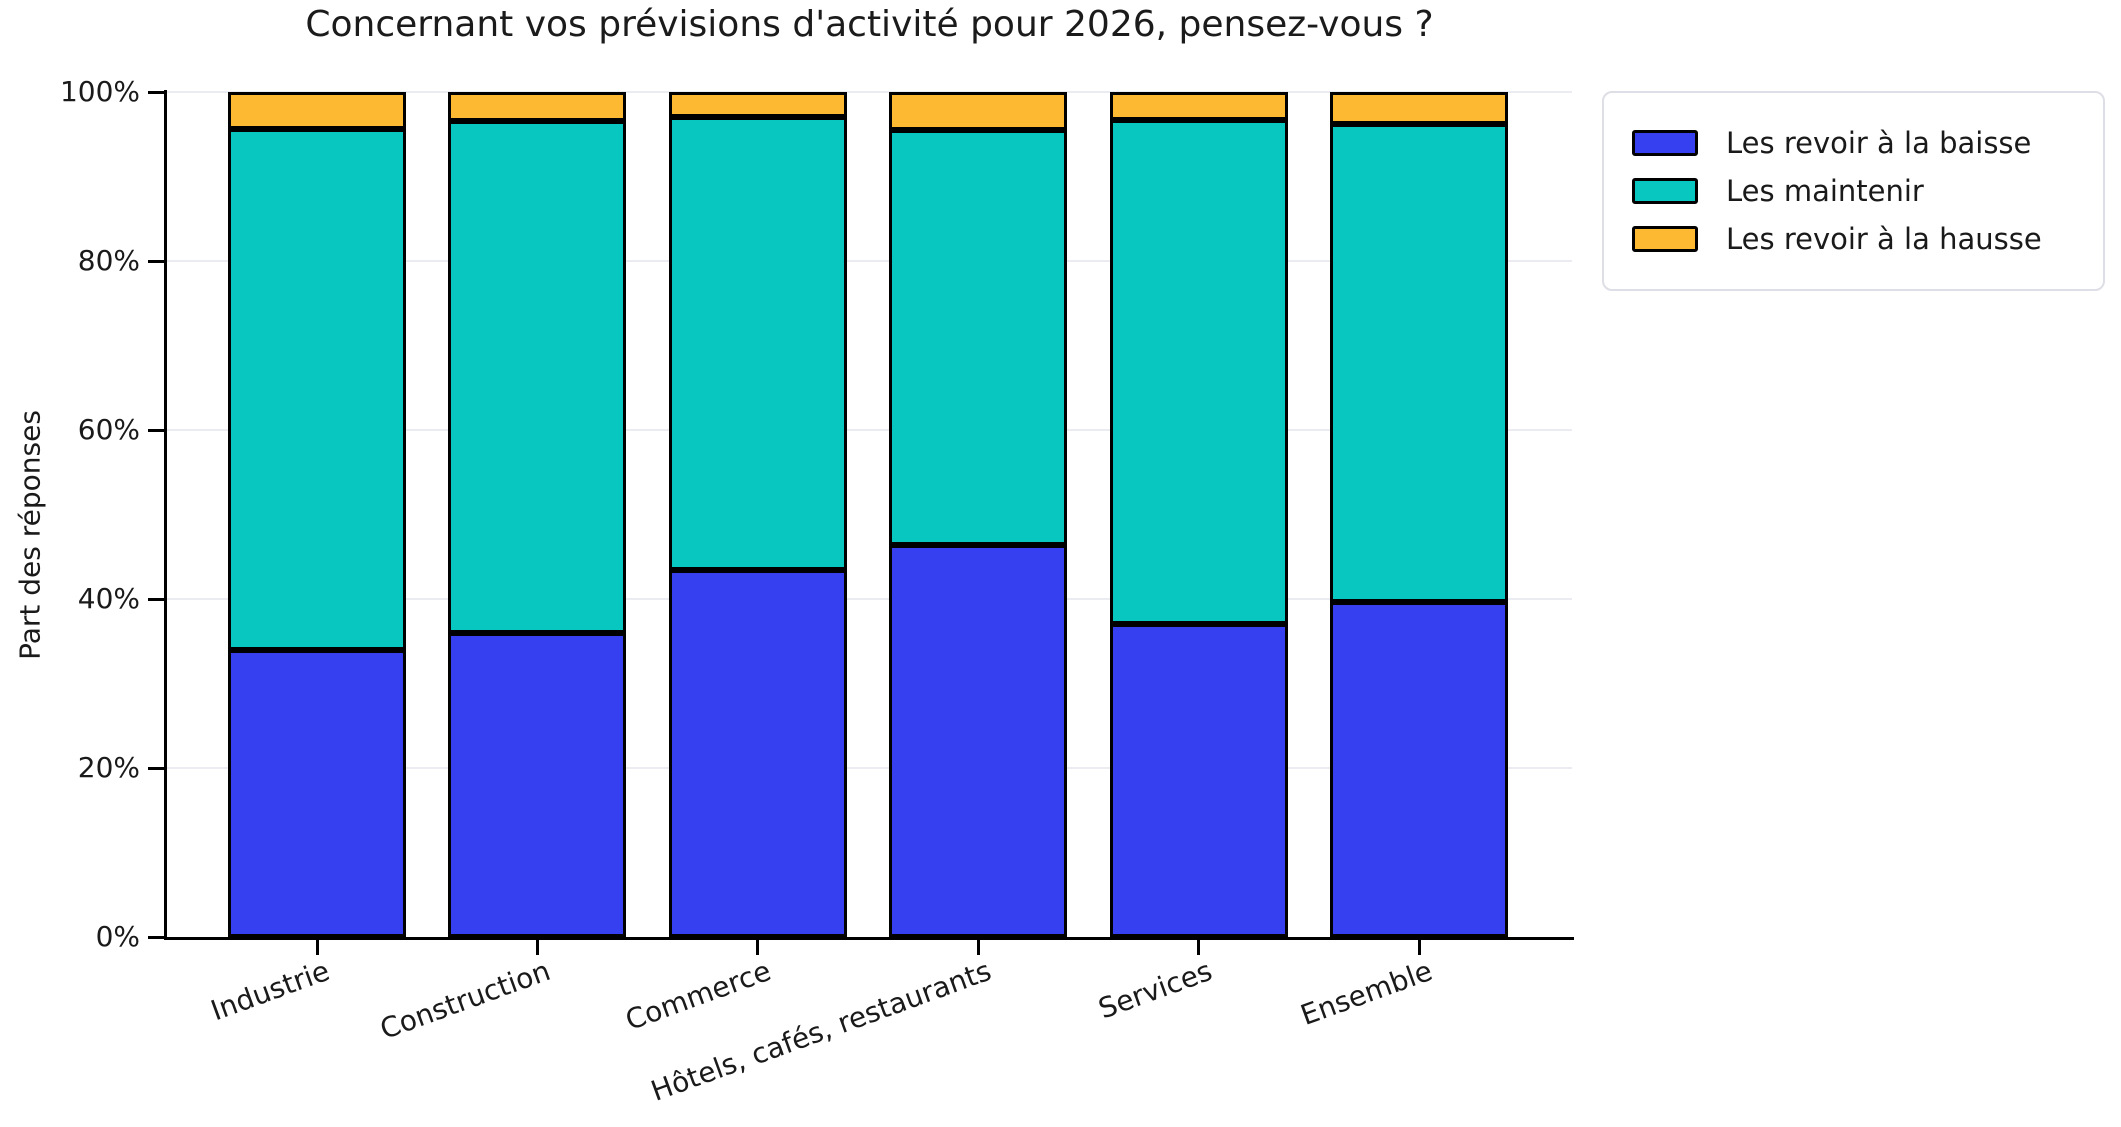  Describe the element at coordinates (1198, 106) in the screenshot. I see `bar-segment-s3-c5` at that location.